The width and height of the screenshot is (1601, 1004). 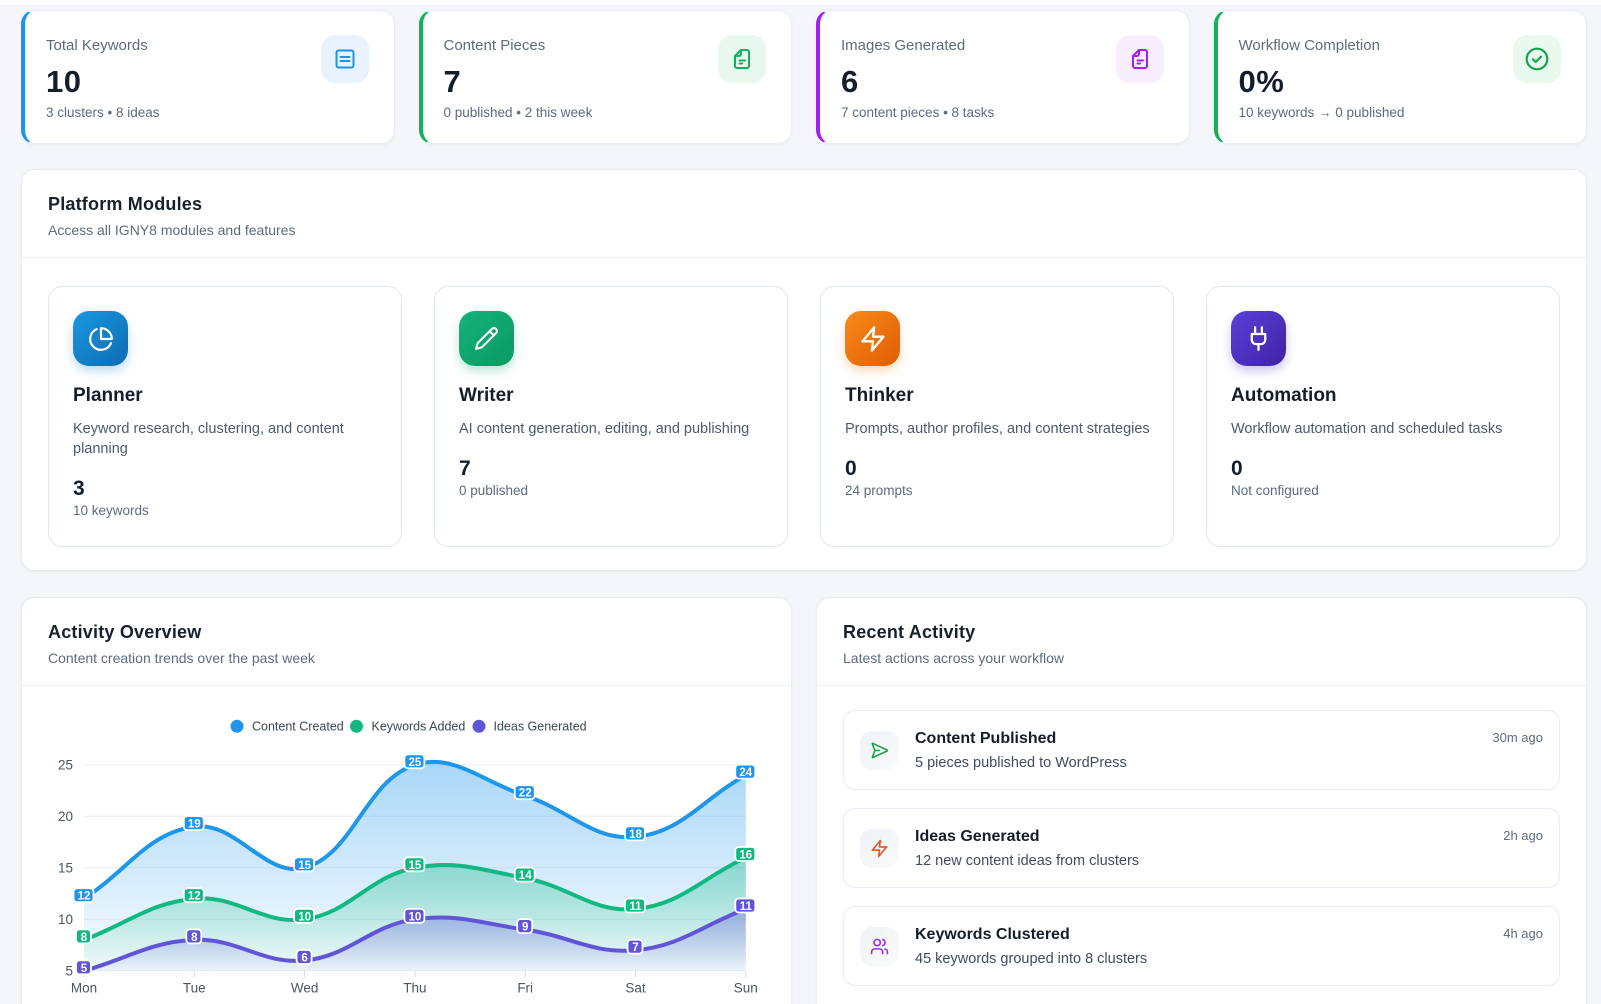 I want to click on svg-text: 7, so click(x=635, y=948).